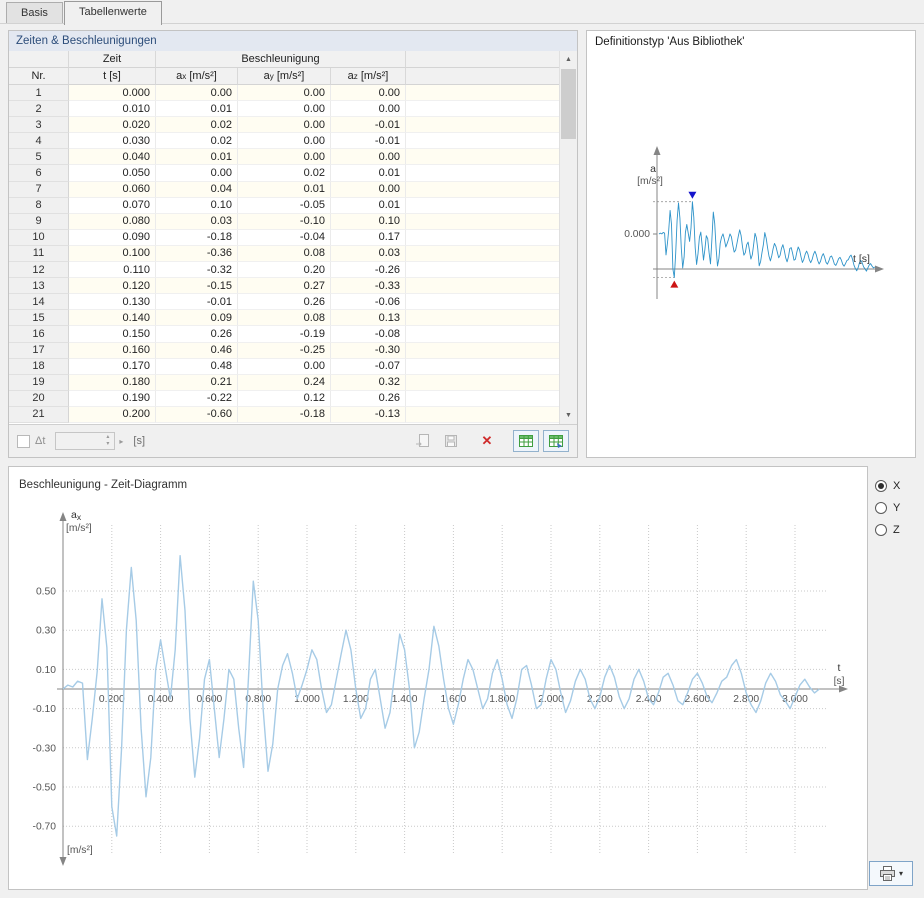  I want to click on table-row: 13 0.120 -0.15 0.27 -0.33, so click(293, 286).